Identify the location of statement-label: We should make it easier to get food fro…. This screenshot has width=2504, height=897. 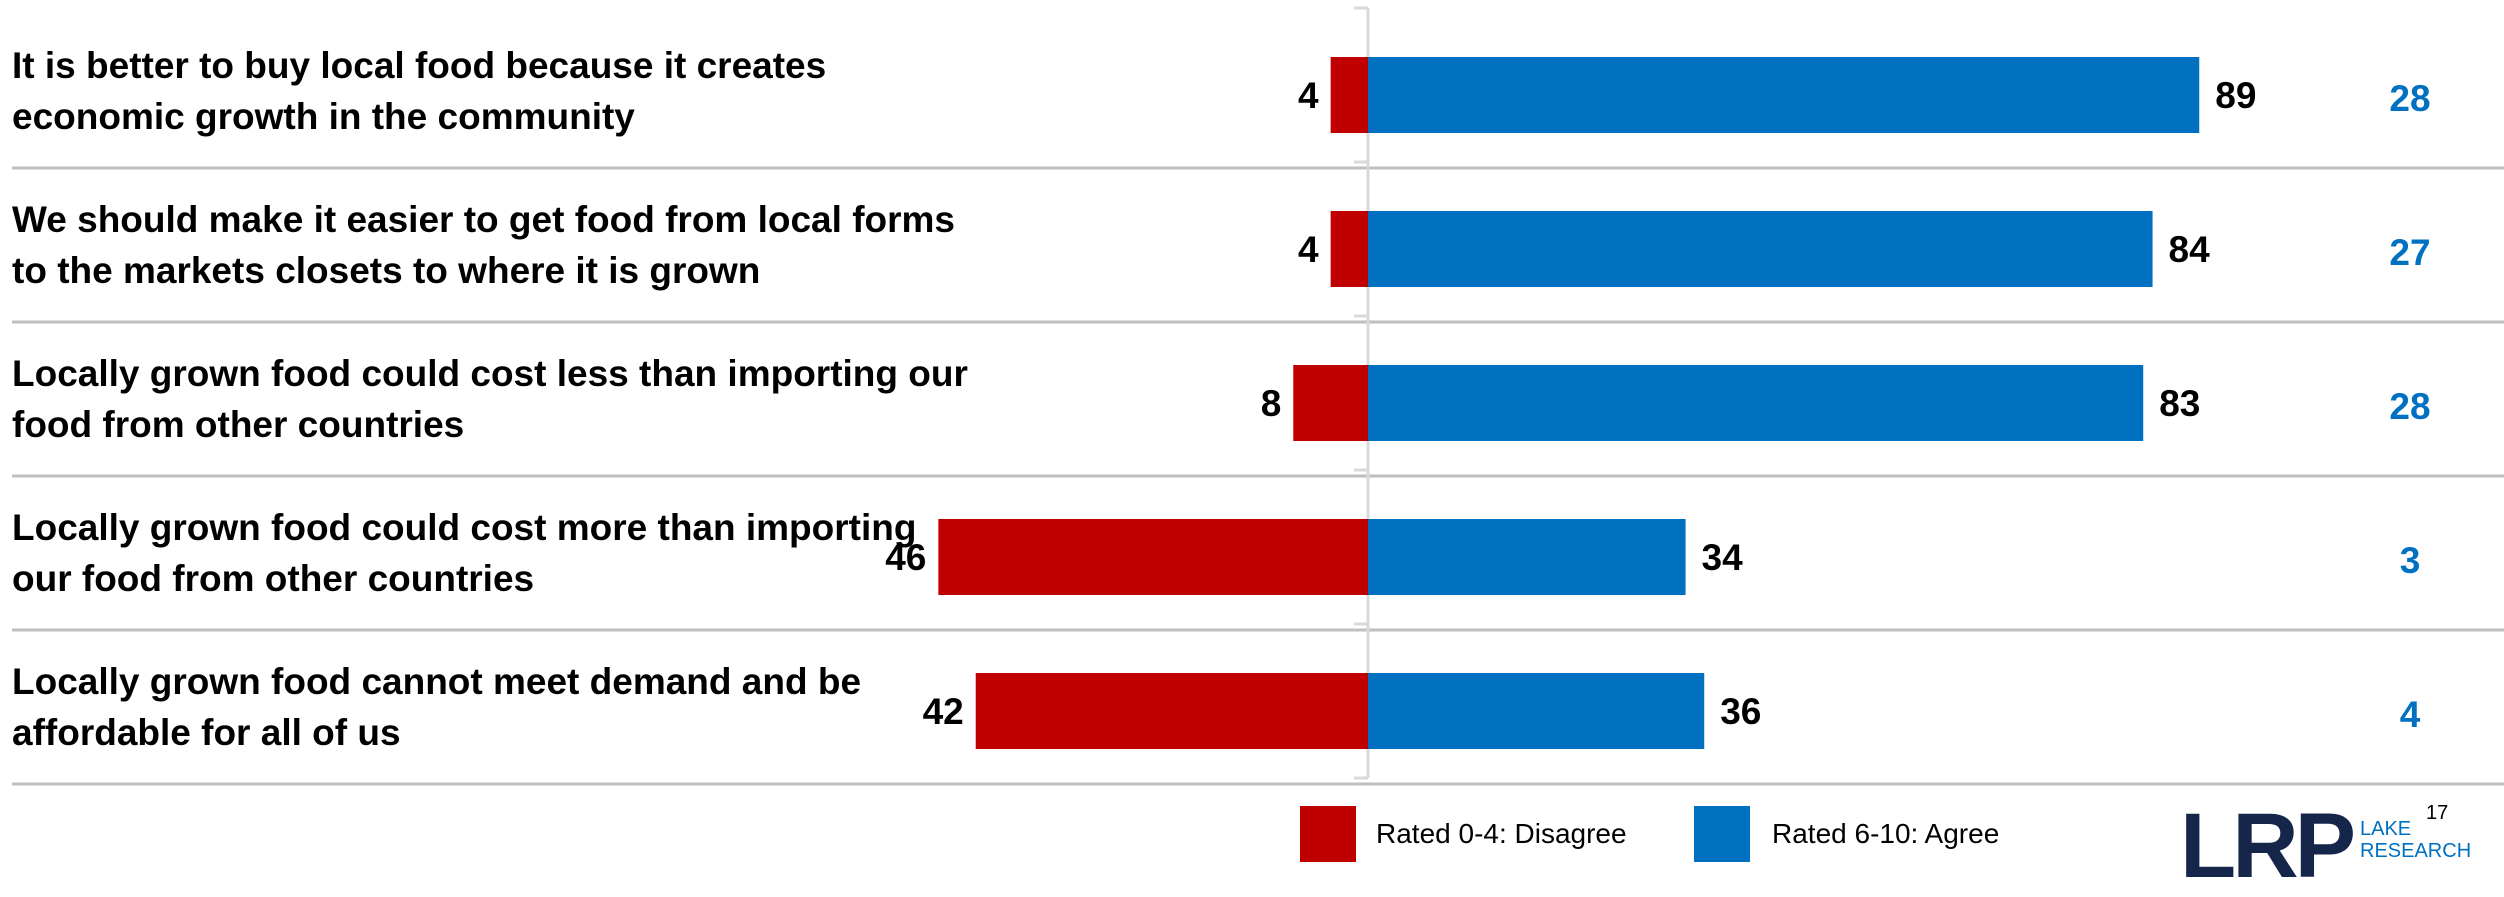
(492, 245).